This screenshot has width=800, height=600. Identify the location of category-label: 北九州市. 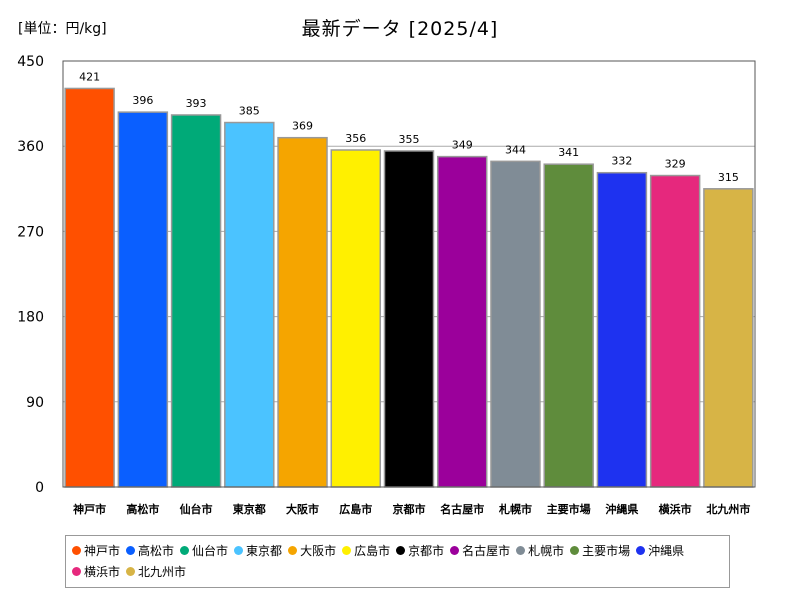
(728, 509).